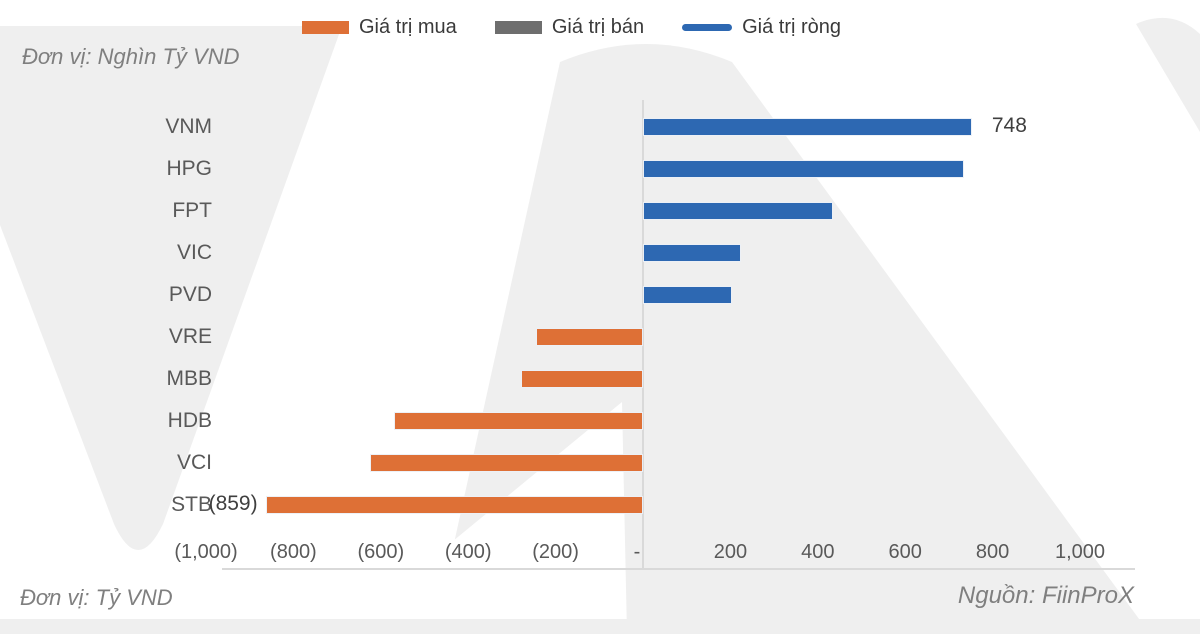  I want to click on legend-label: Giá trị ròng, so click(792, 27).